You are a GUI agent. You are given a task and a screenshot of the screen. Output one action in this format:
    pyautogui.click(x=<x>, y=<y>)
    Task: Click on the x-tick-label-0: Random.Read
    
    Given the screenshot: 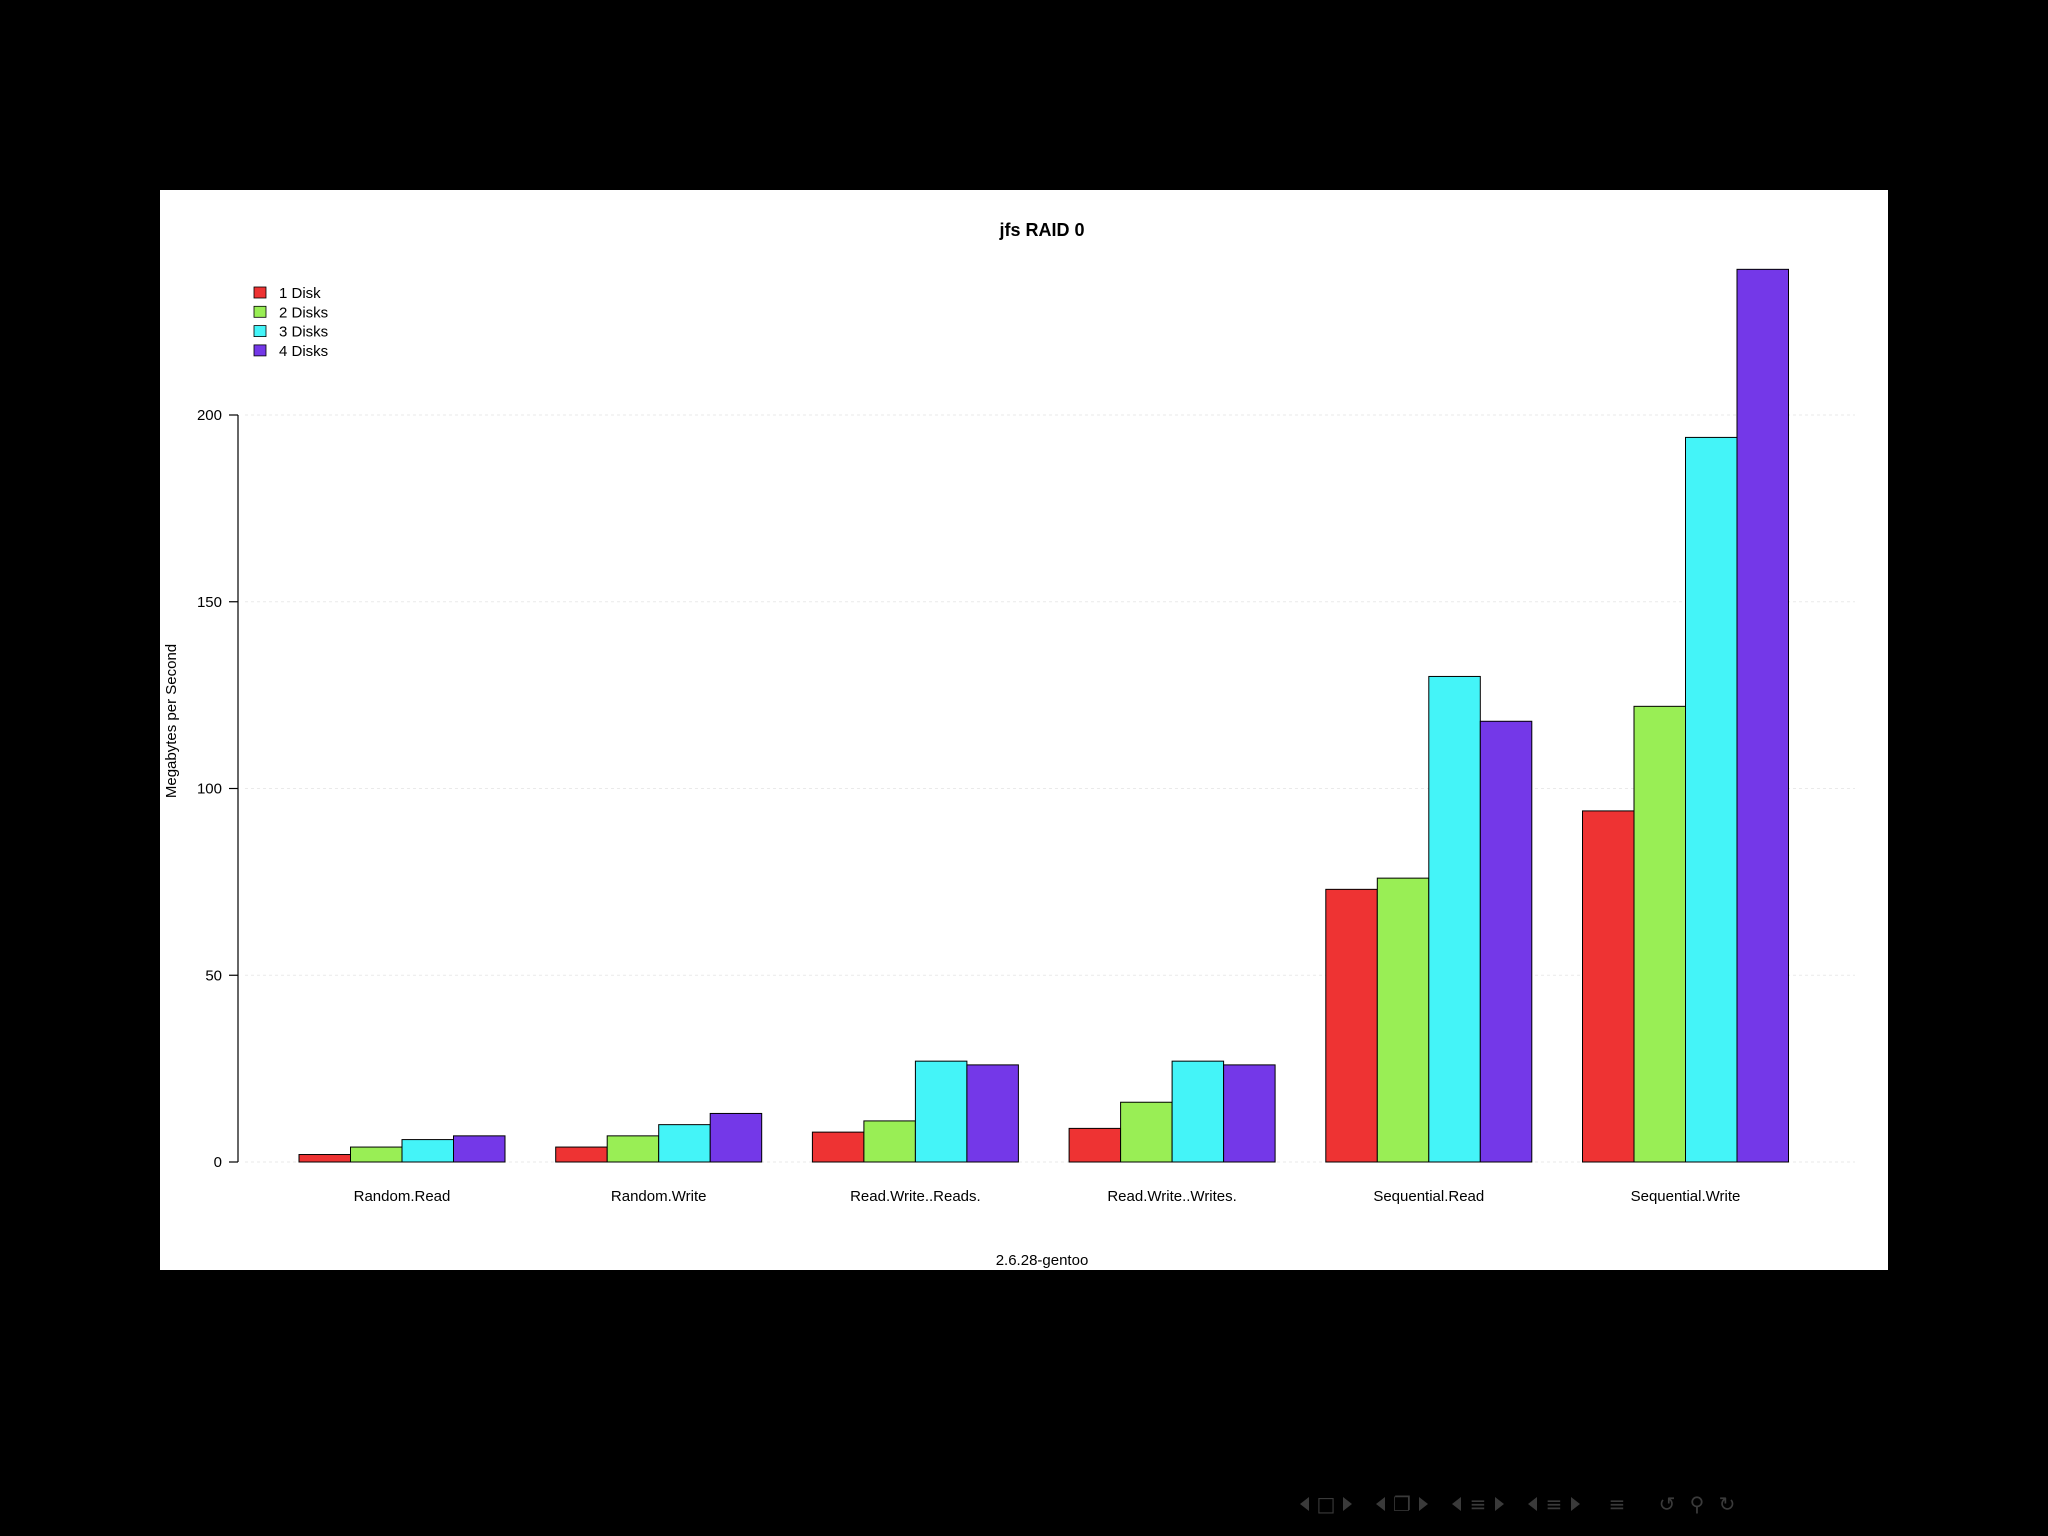 What is the action you would take?
    pyautogui.click(x=402, y=1196)
    